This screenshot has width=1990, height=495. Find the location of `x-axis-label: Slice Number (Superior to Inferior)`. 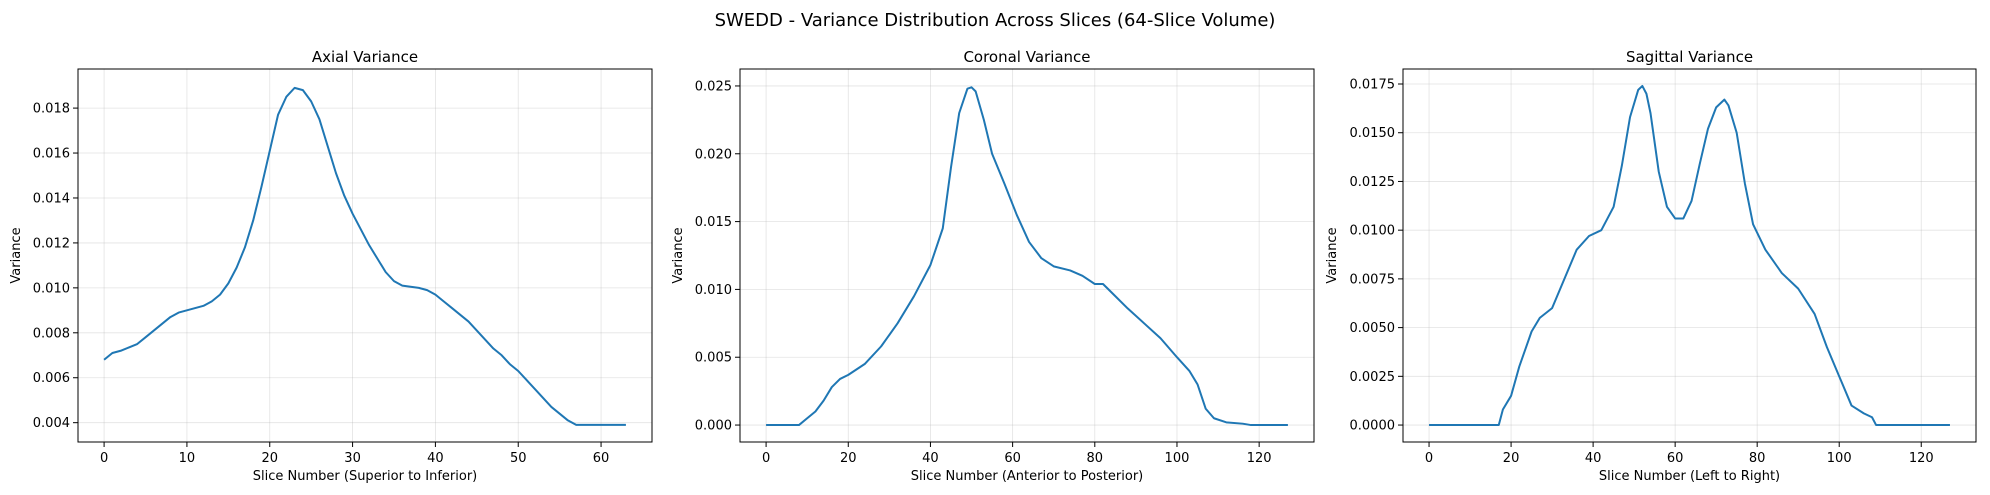

x-axis-label: Slice Number (Superior to Inferior) is located at coordinates (365, 476).